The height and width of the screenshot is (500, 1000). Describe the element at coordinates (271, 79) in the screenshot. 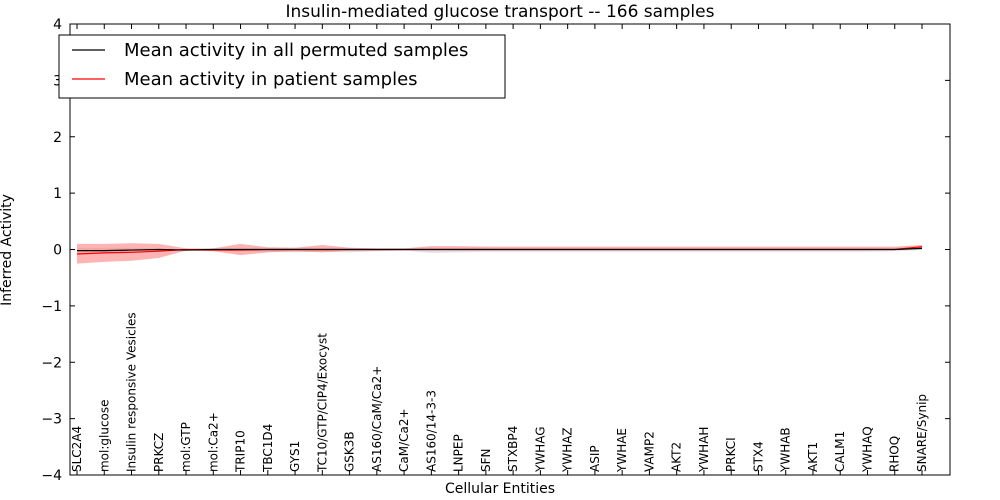

I see `legend-label-patient: Mean activity in patient samples` at that location.